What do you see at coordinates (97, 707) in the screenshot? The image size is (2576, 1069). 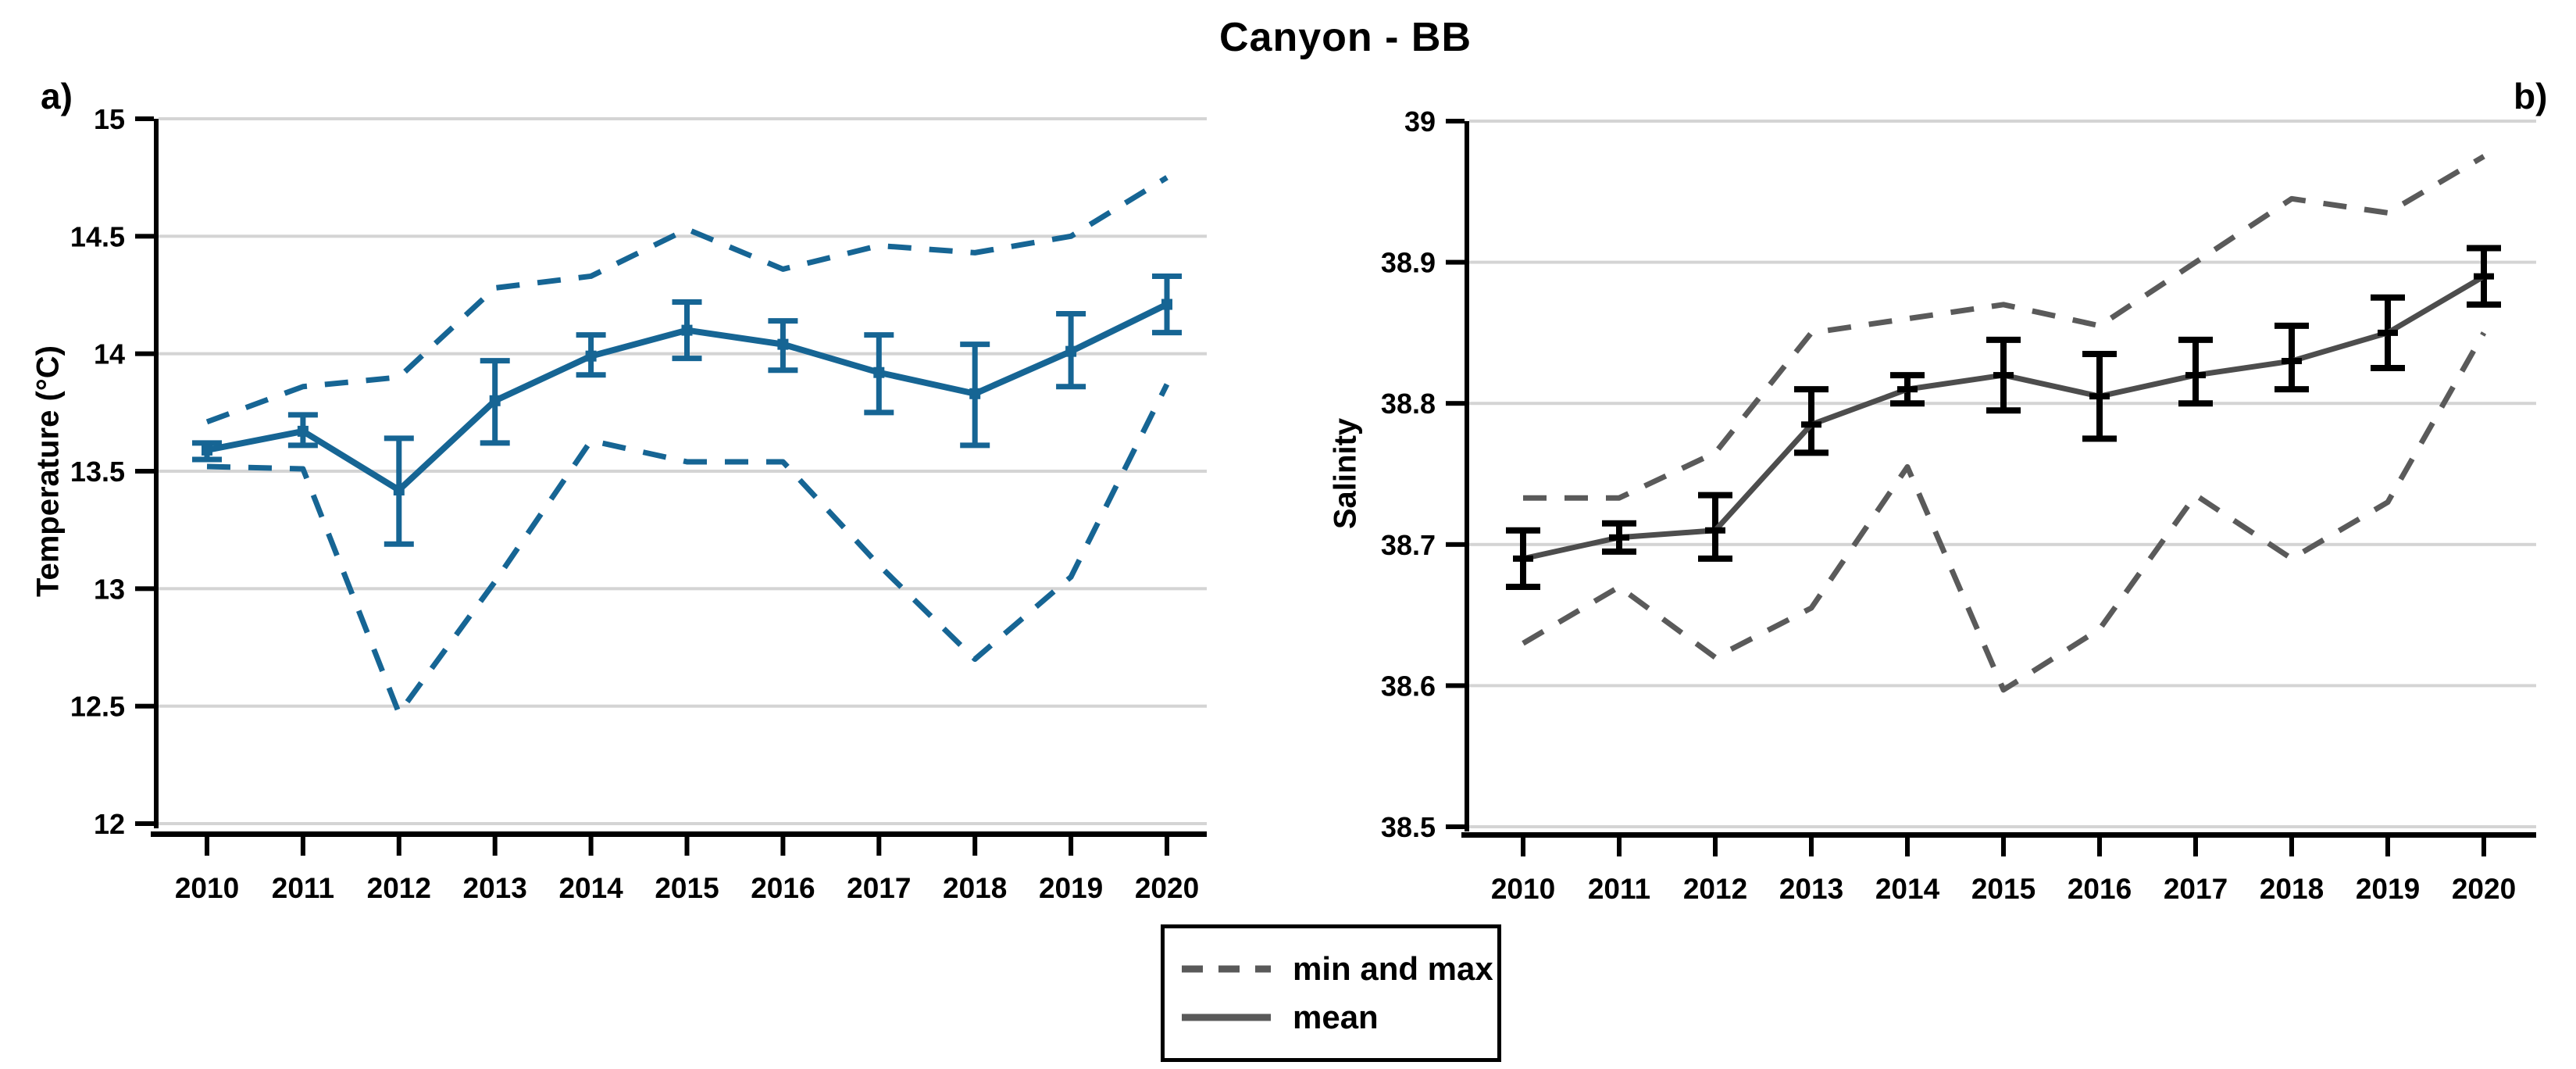 I see `y-tick-label: 12.5` at bounding box center [97, 707].